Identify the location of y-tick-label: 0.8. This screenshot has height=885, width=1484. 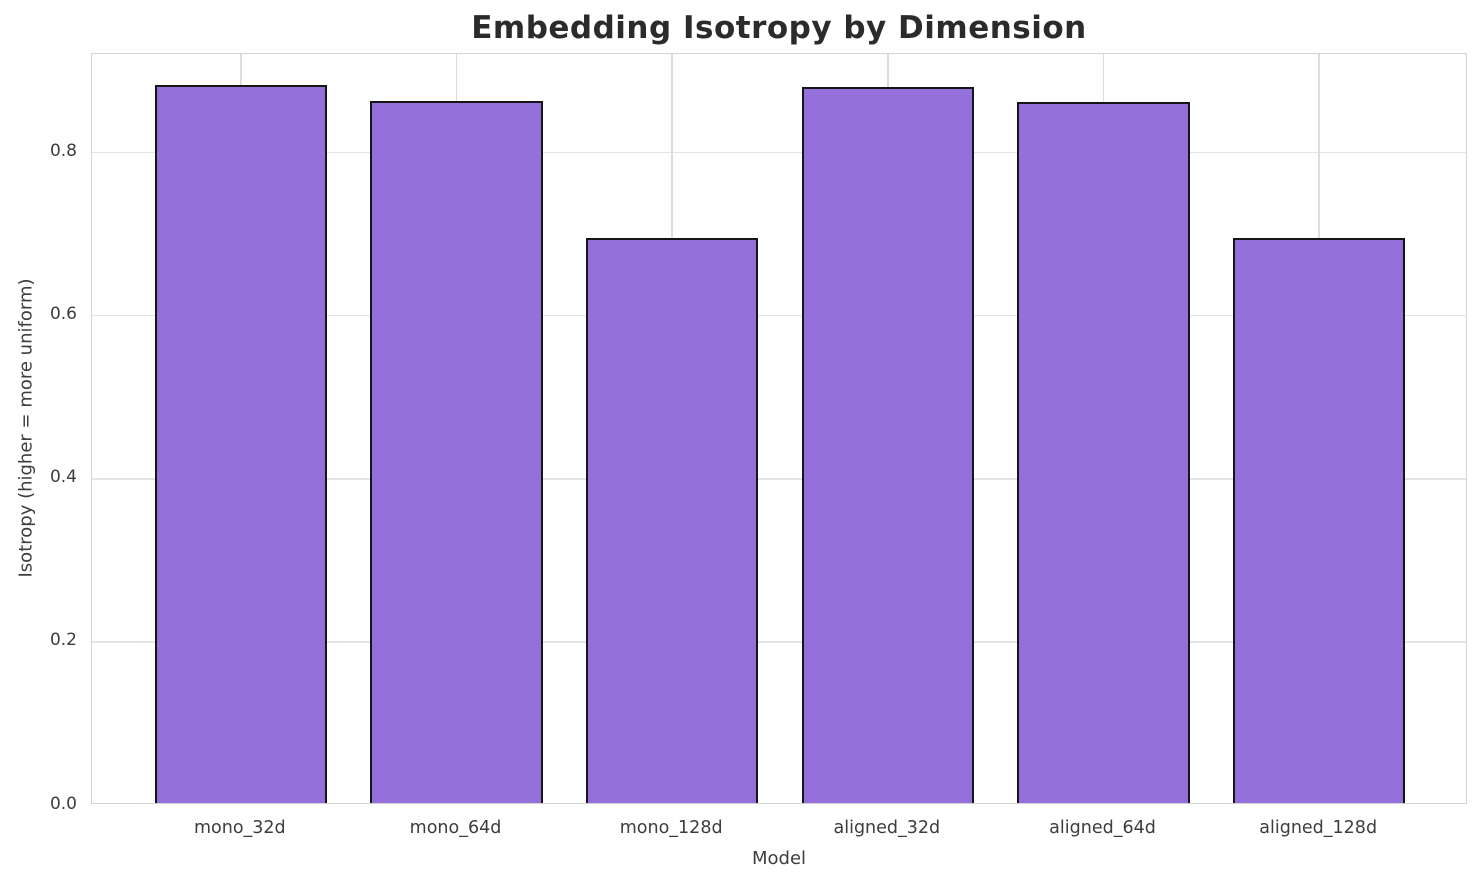
(63, 151).